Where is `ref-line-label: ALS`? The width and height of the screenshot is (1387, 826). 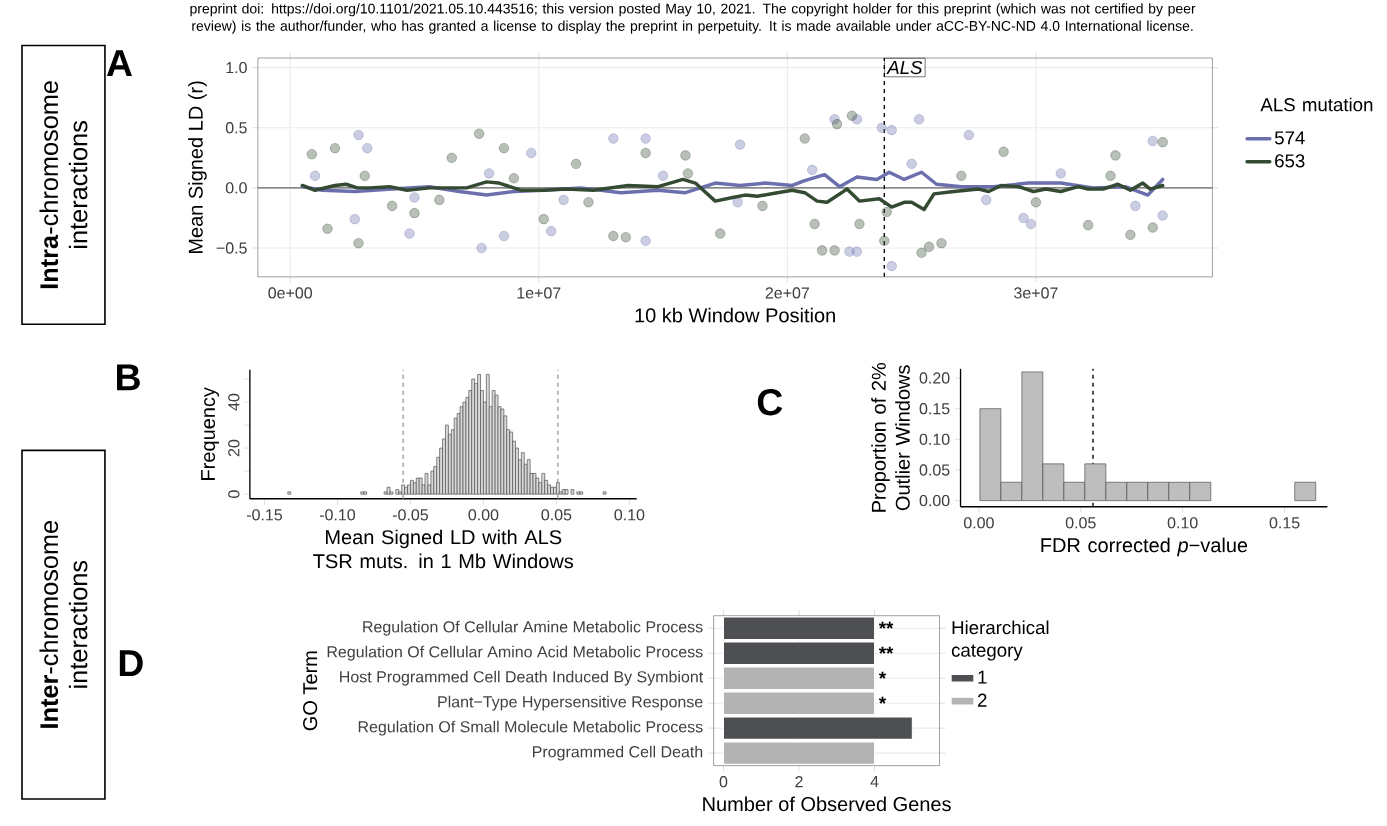
ref-line-label: ALS is located at coordinates (904, 68).